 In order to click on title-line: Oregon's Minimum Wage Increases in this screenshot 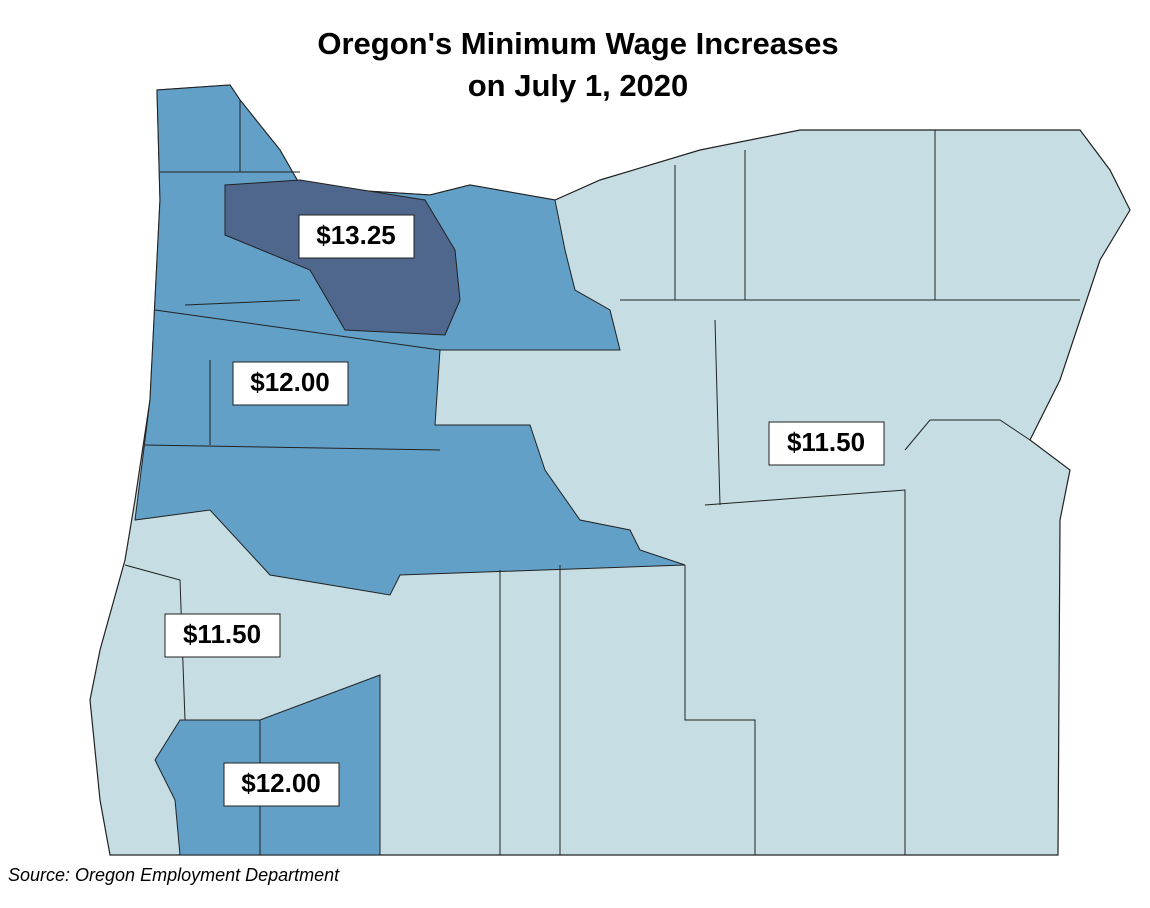, I will do `click(577, 43)`.